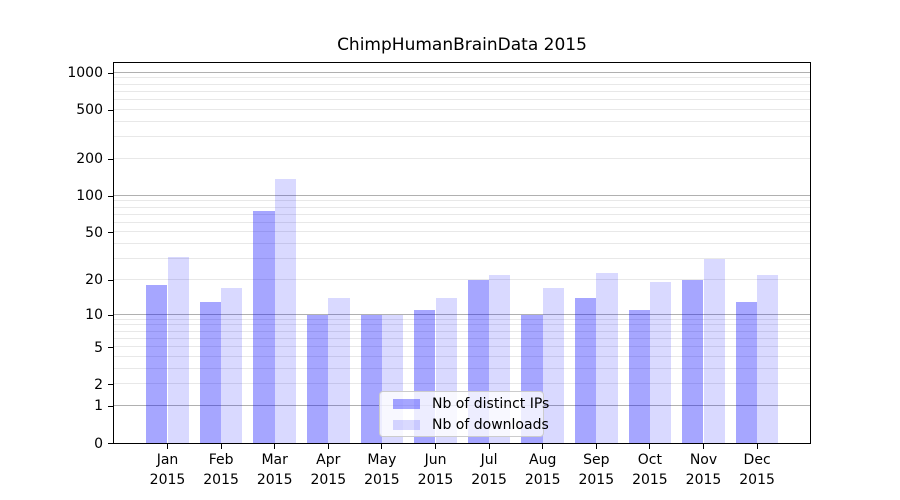 The image size is (900, 500). I want to click on bar-downloads-apr, so click(339, 370).